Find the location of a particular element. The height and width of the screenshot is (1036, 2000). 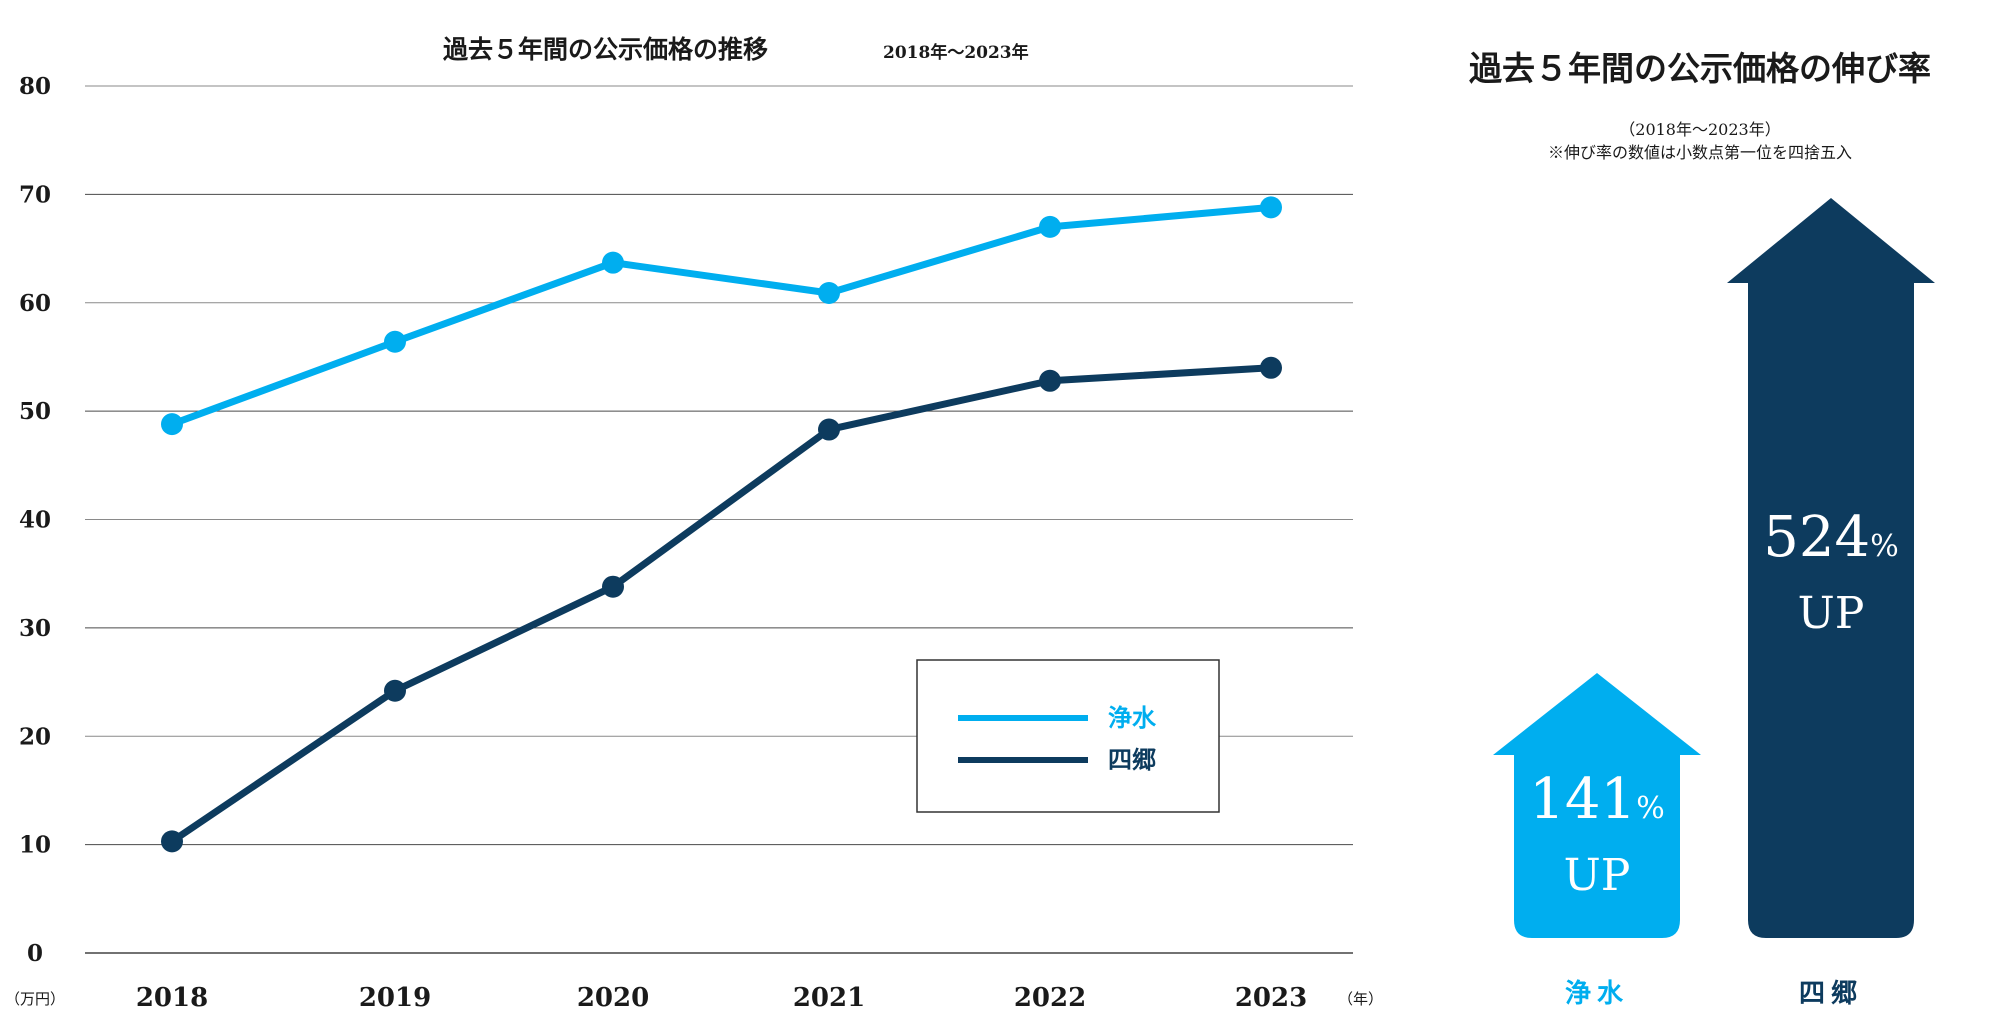

y-unit-label: （万円） is located at coordinates (35, 999).